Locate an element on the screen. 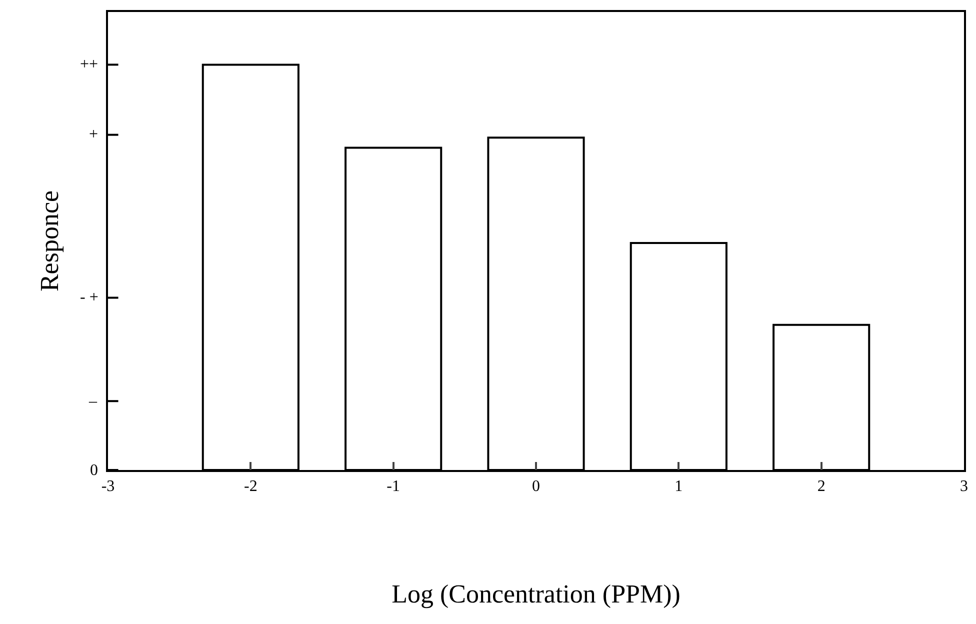 Image resolution: width=976 pixels, height=624 pixels. x-axis-title: Log (Concentration (PPM)) is located at coordinates (536, 593).